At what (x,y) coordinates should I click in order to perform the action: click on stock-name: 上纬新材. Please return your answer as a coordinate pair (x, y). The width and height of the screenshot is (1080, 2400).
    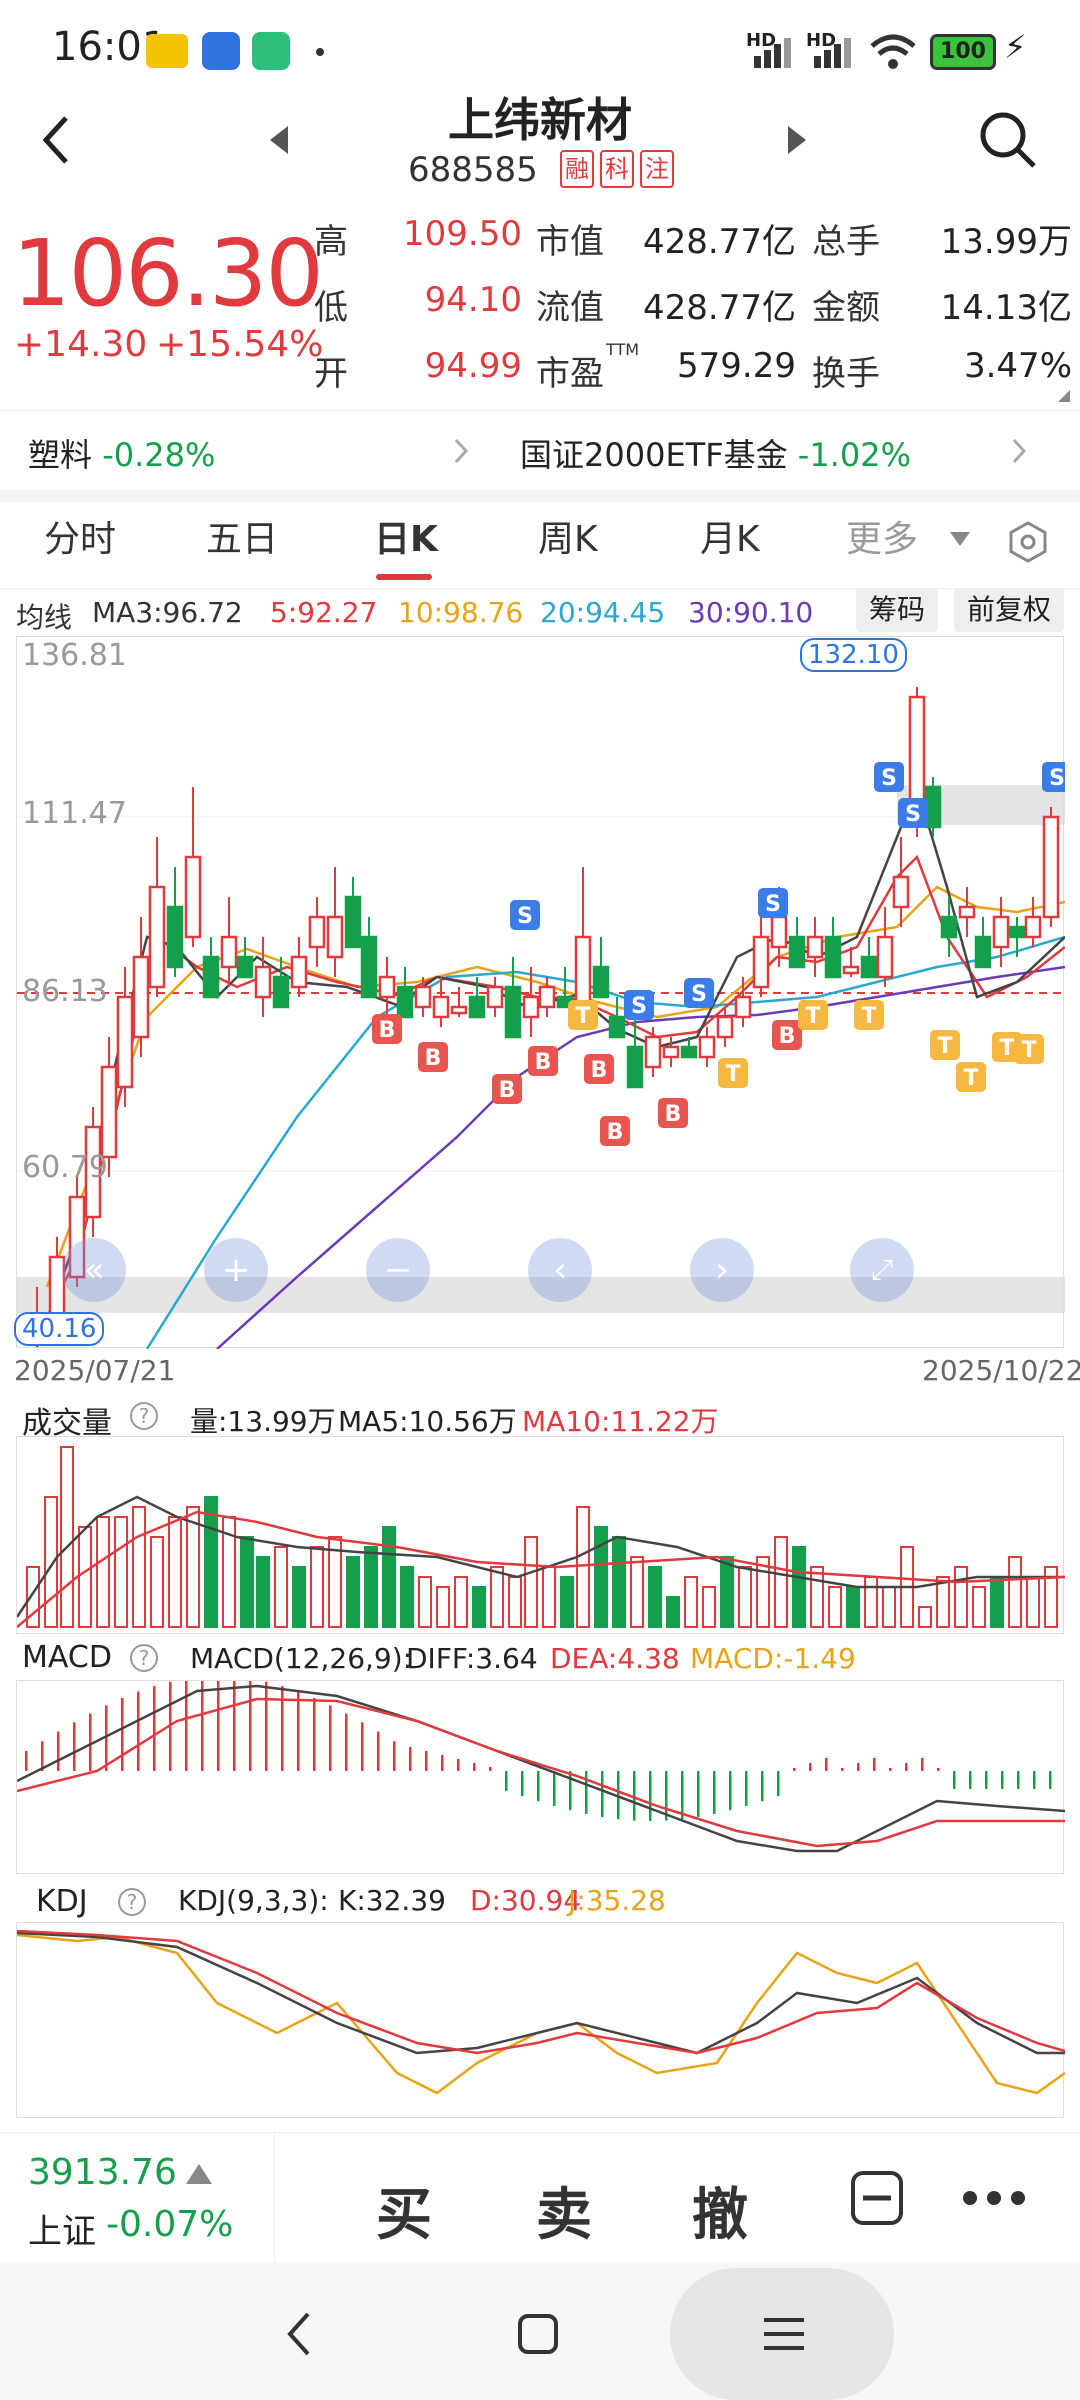
    Looking at the image, I should click on (540, 120).